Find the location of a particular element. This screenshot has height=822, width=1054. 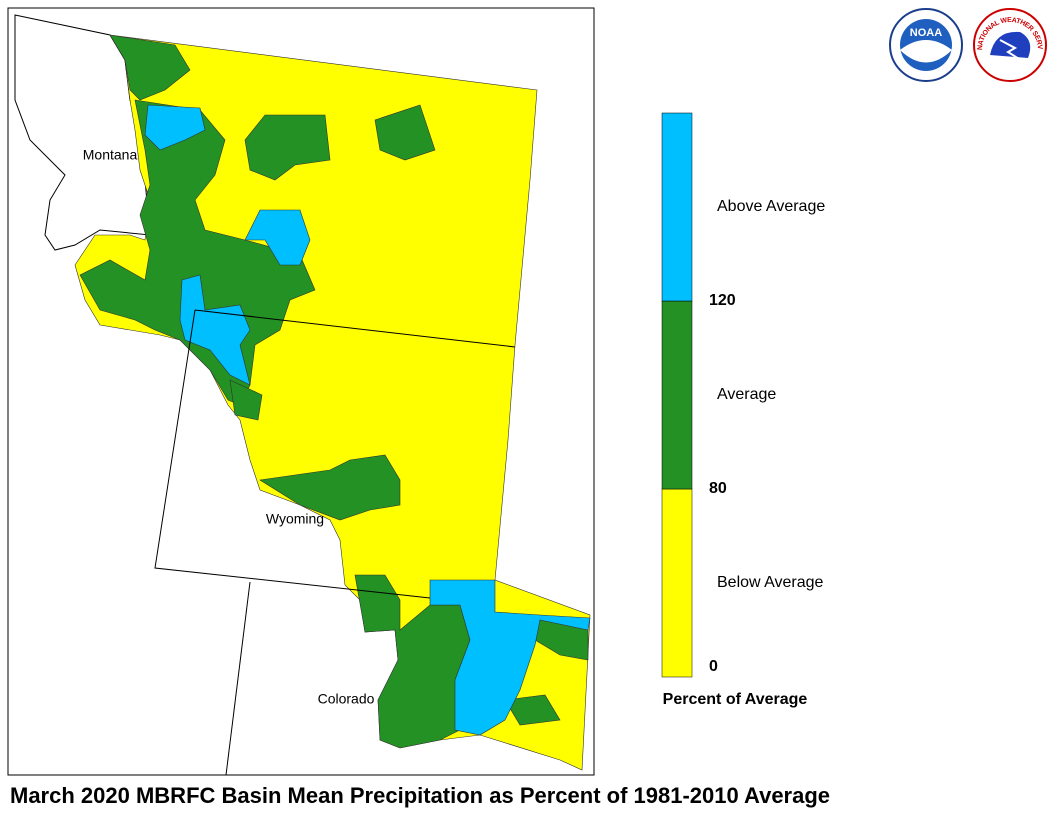

legend-tick-label: 80 is located at coordinates (718, 488).